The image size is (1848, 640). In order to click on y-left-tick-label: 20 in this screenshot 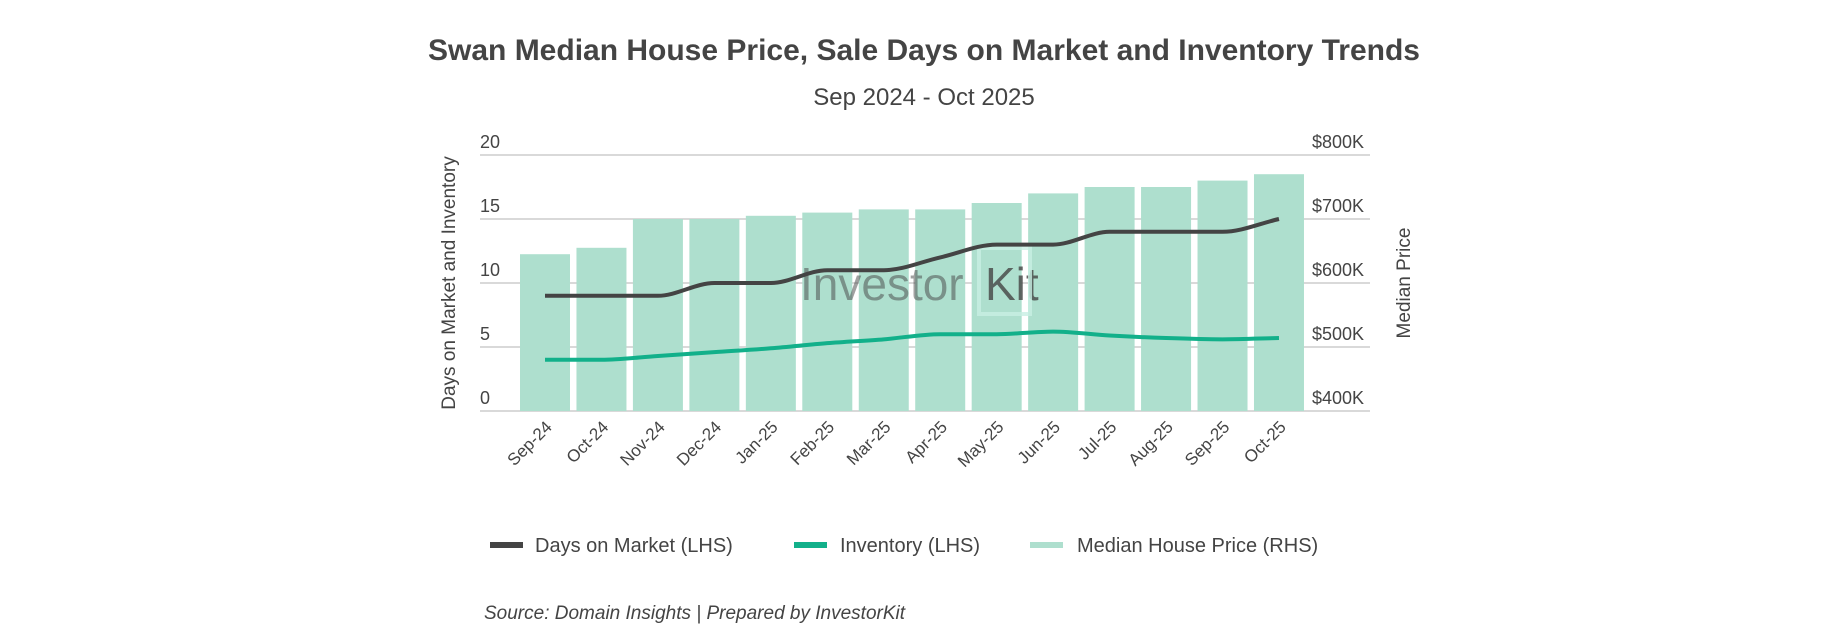, I will do `click(490, 142)`.